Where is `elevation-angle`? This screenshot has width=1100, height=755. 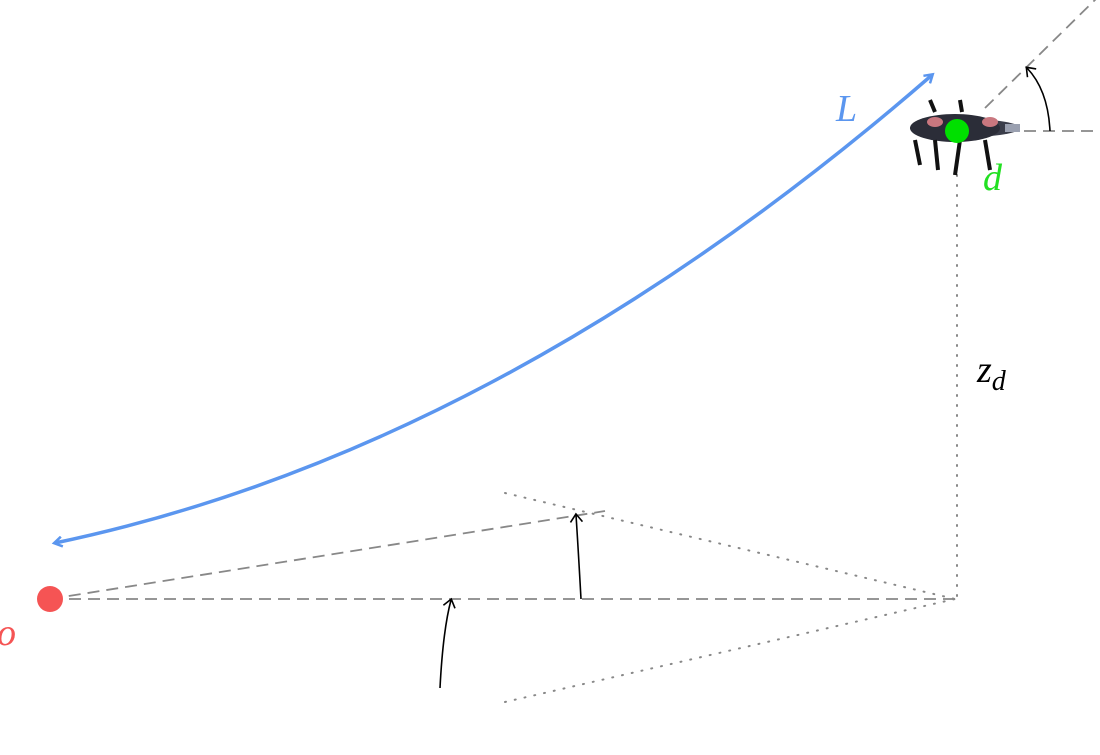
elevation-angle is located at coordinates (576, 556).